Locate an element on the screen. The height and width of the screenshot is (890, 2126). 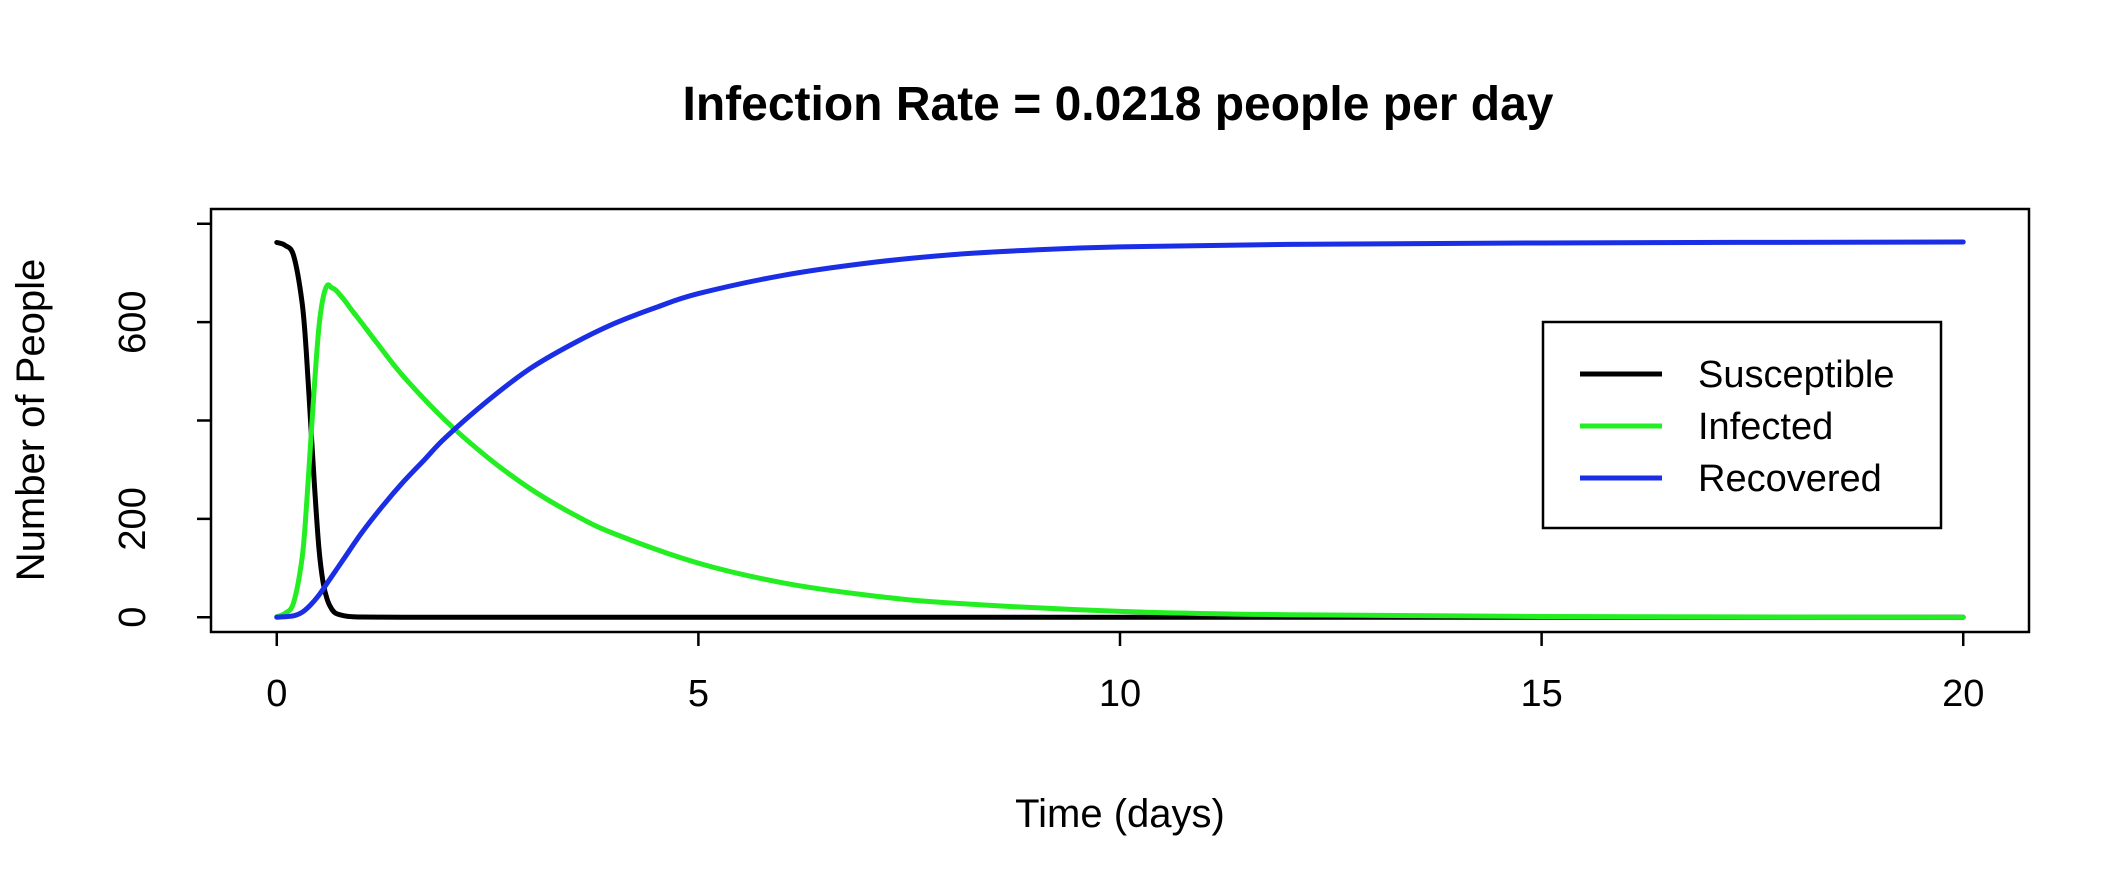
legend-label-susceptible: Susceptible is located at coordinates (1796, 375).